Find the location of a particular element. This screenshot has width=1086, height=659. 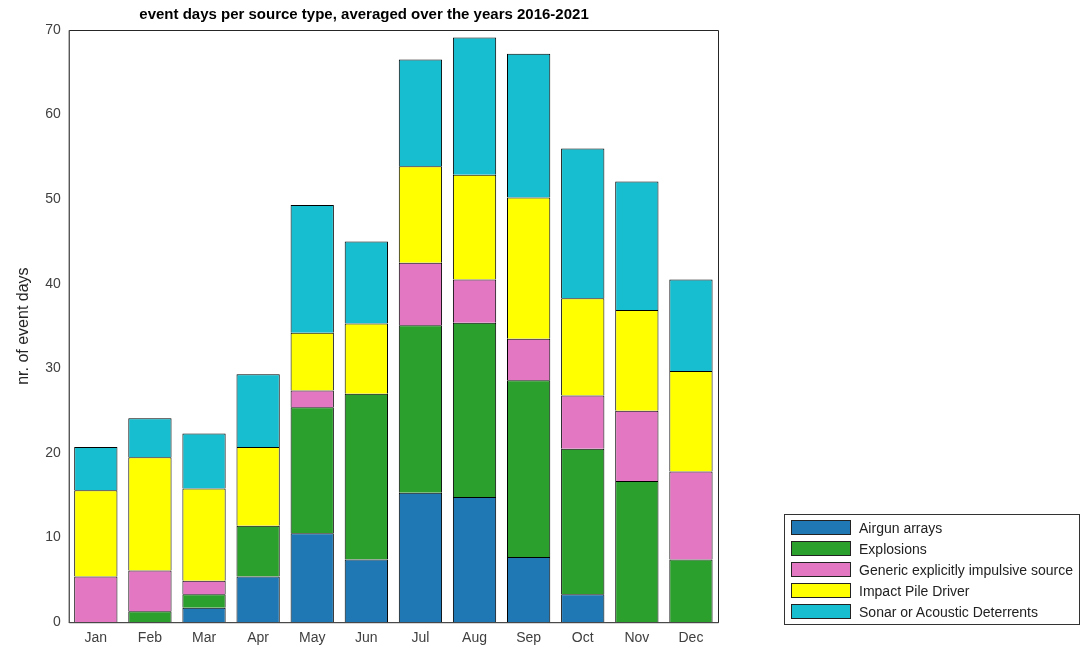

y-tick-label: 50 is located at coordinates (53, 198).